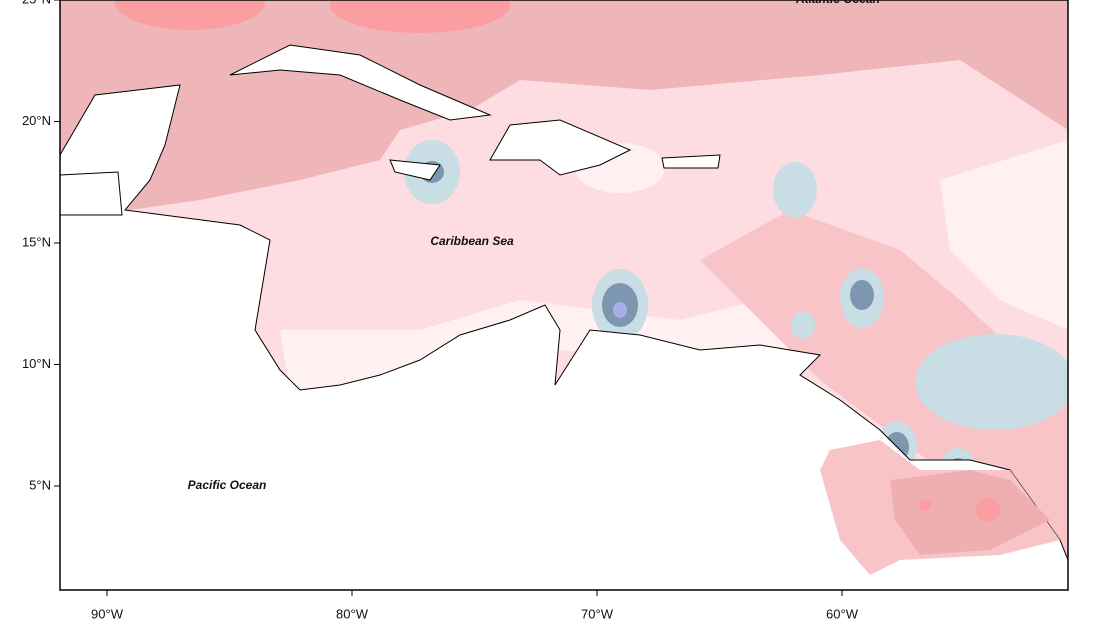 The height and width of the screenshot is (630, 1100). What do you see at coordinates (36, 120) in the screenshot?
I see `lat-tick-label: 20°N` at bounding box center [36, 120].